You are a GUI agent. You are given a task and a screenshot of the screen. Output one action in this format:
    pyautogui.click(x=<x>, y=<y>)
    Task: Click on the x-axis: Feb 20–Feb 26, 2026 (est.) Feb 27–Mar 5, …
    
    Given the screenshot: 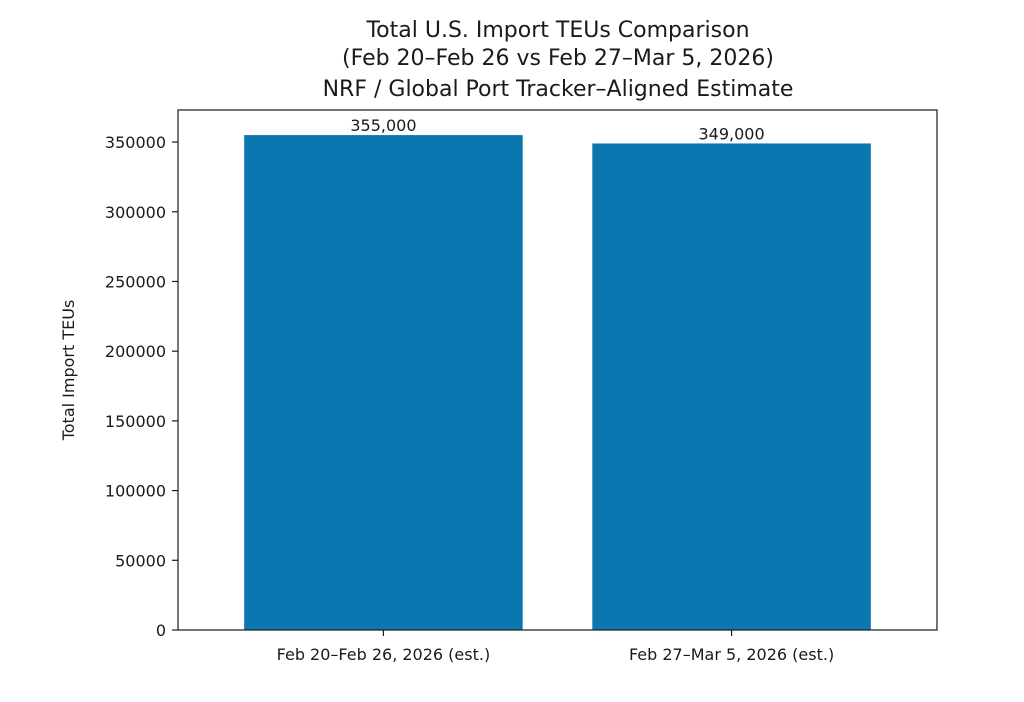 What is the action you would take?
    pyautogui.click(x=555, y=647)
    